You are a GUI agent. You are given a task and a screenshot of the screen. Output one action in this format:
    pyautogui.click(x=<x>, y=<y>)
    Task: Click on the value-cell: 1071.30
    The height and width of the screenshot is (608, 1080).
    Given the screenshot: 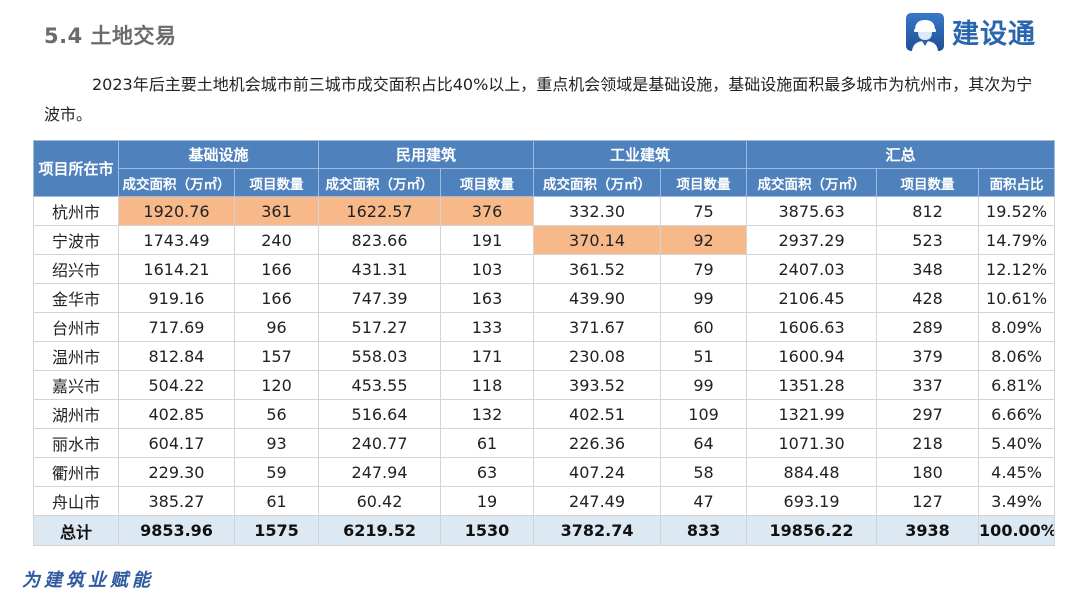 What is the action you would take?
    pyautogui.click(x=812, y=443)
    